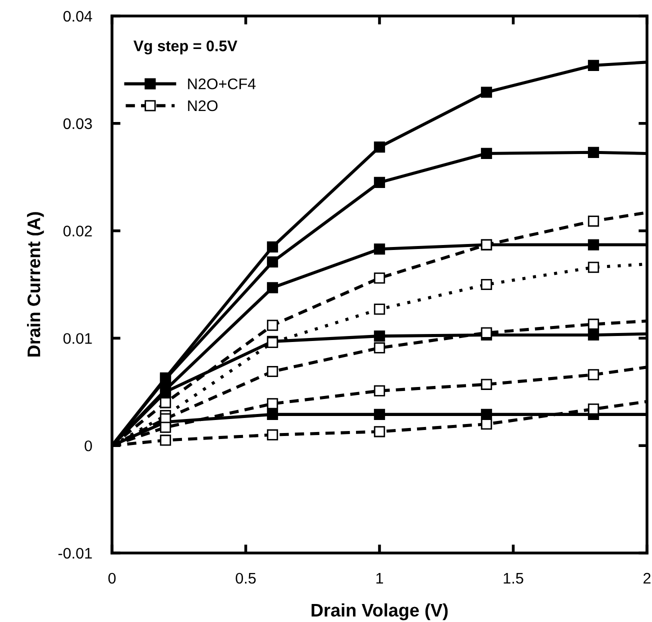  What do you see at coordinates (647, 578) in the screenshot?
I see `x-tick-label: 2` at bounding box center [647, 578].